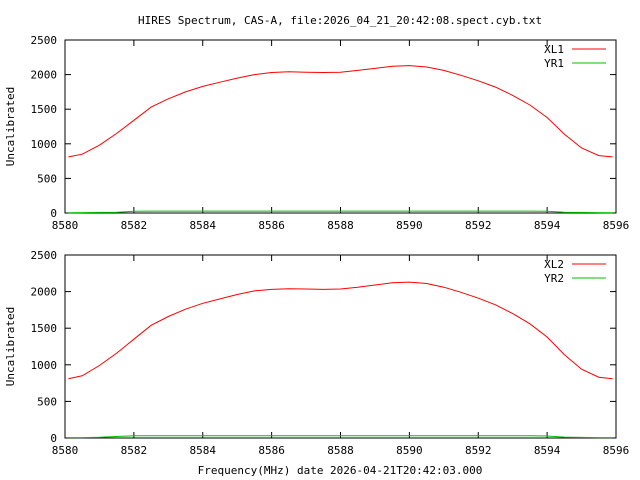  I want to click on p1-y-axis-label: Uncalibrated, so click(10, 126).